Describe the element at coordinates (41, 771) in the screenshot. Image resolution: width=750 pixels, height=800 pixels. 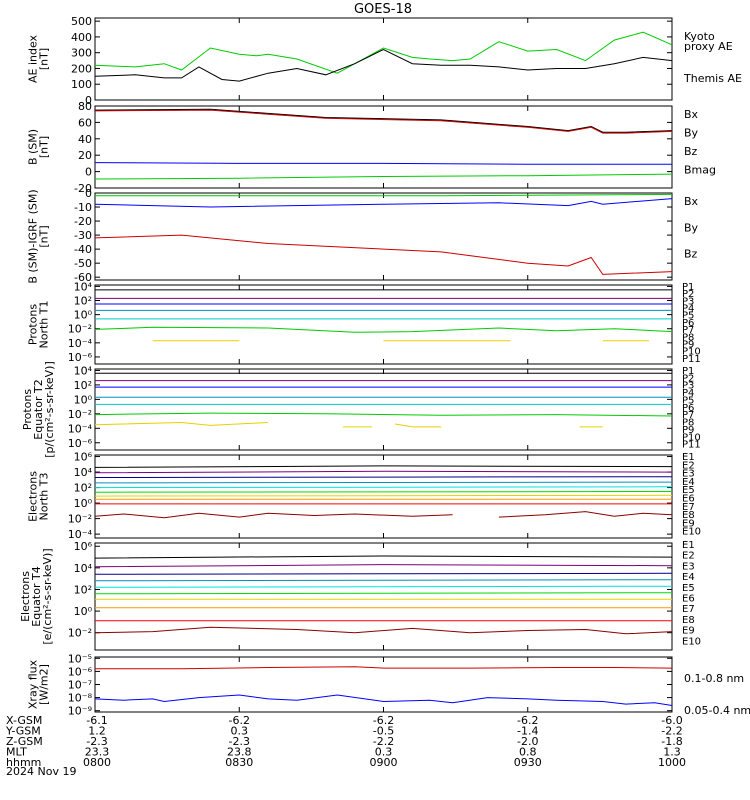
I see `date-label: 2024 Nov 19` at that location.